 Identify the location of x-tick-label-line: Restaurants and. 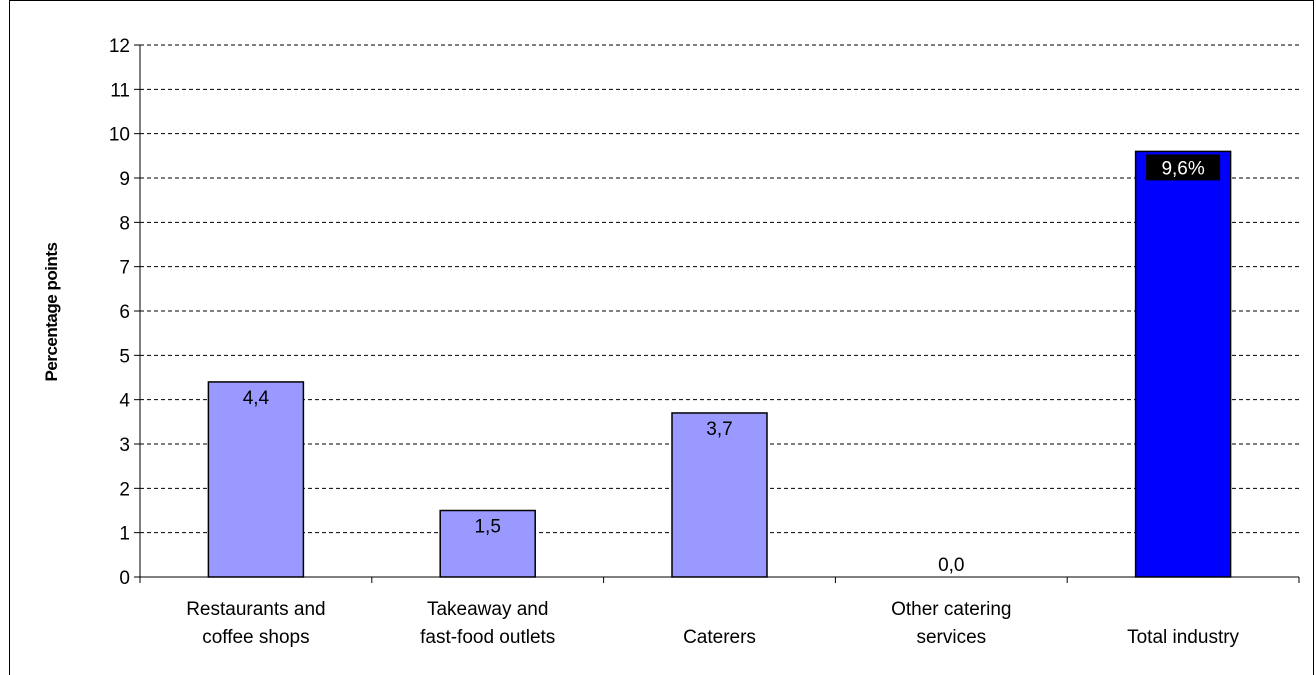
(255, 609).